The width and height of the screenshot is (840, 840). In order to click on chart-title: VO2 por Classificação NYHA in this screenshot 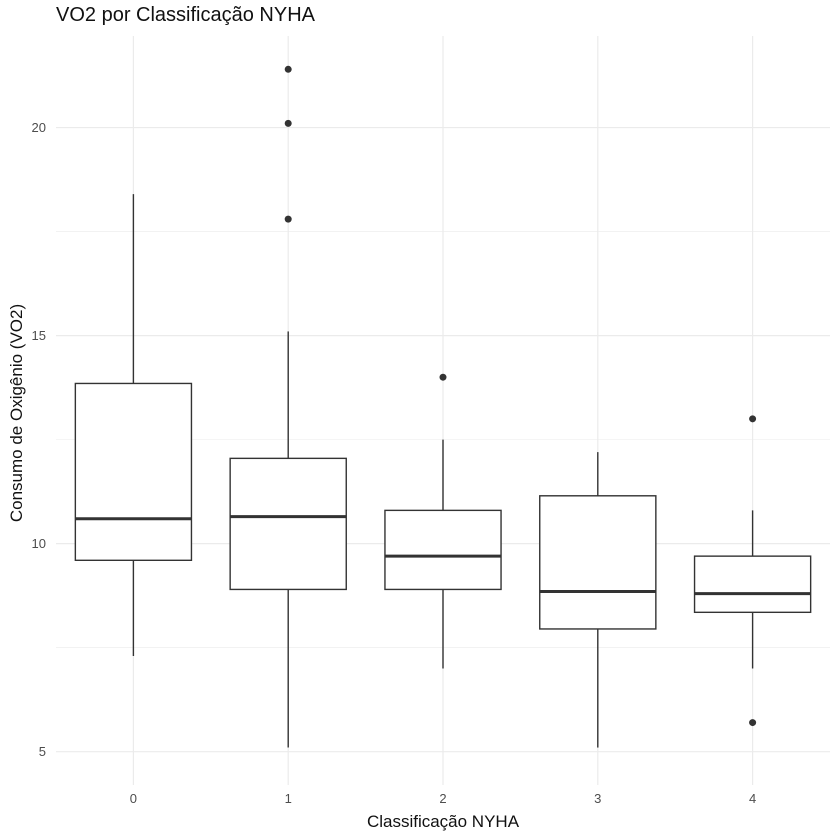, I will do `click(185, 15)`.